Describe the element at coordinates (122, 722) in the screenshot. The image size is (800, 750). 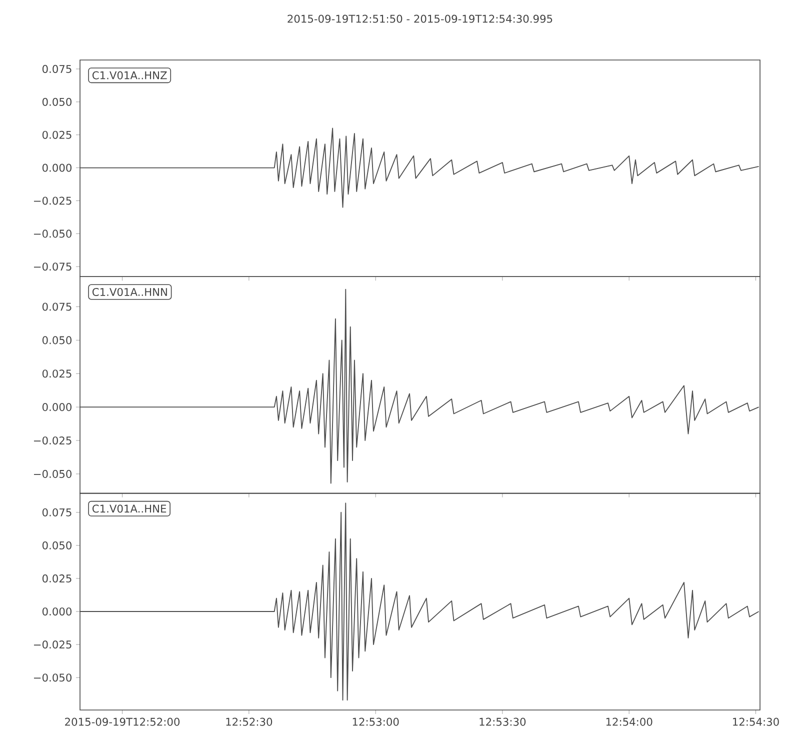
I see `x-tick-label: 2015-09-19T12:52:00` at that location.